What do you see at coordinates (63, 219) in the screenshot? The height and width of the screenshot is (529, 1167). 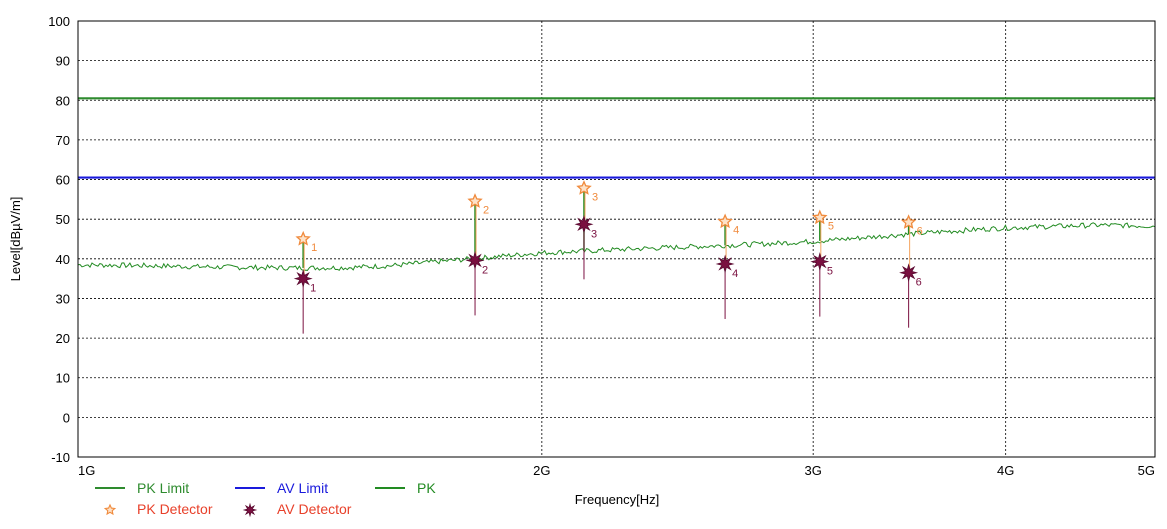 I see `y-tick-label: 50` at bounding box center [63, 219].